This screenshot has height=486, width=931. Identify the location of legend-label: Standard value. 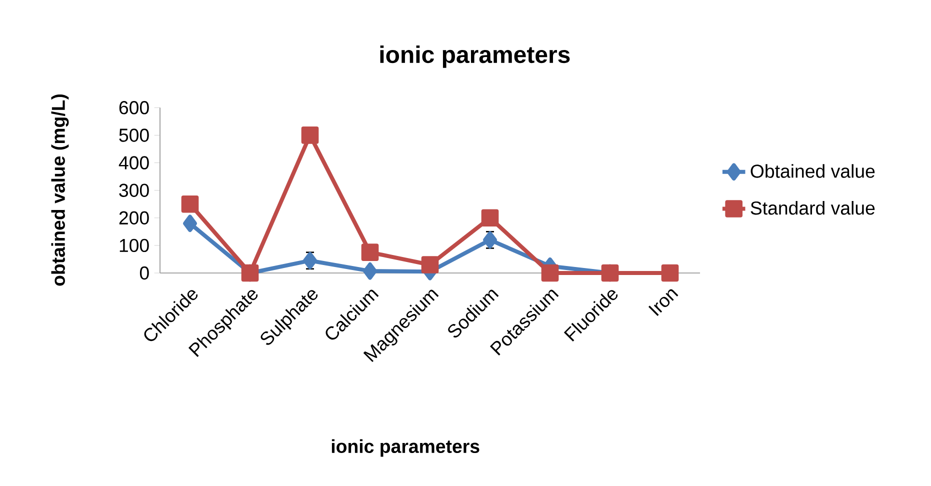
(812, 207).